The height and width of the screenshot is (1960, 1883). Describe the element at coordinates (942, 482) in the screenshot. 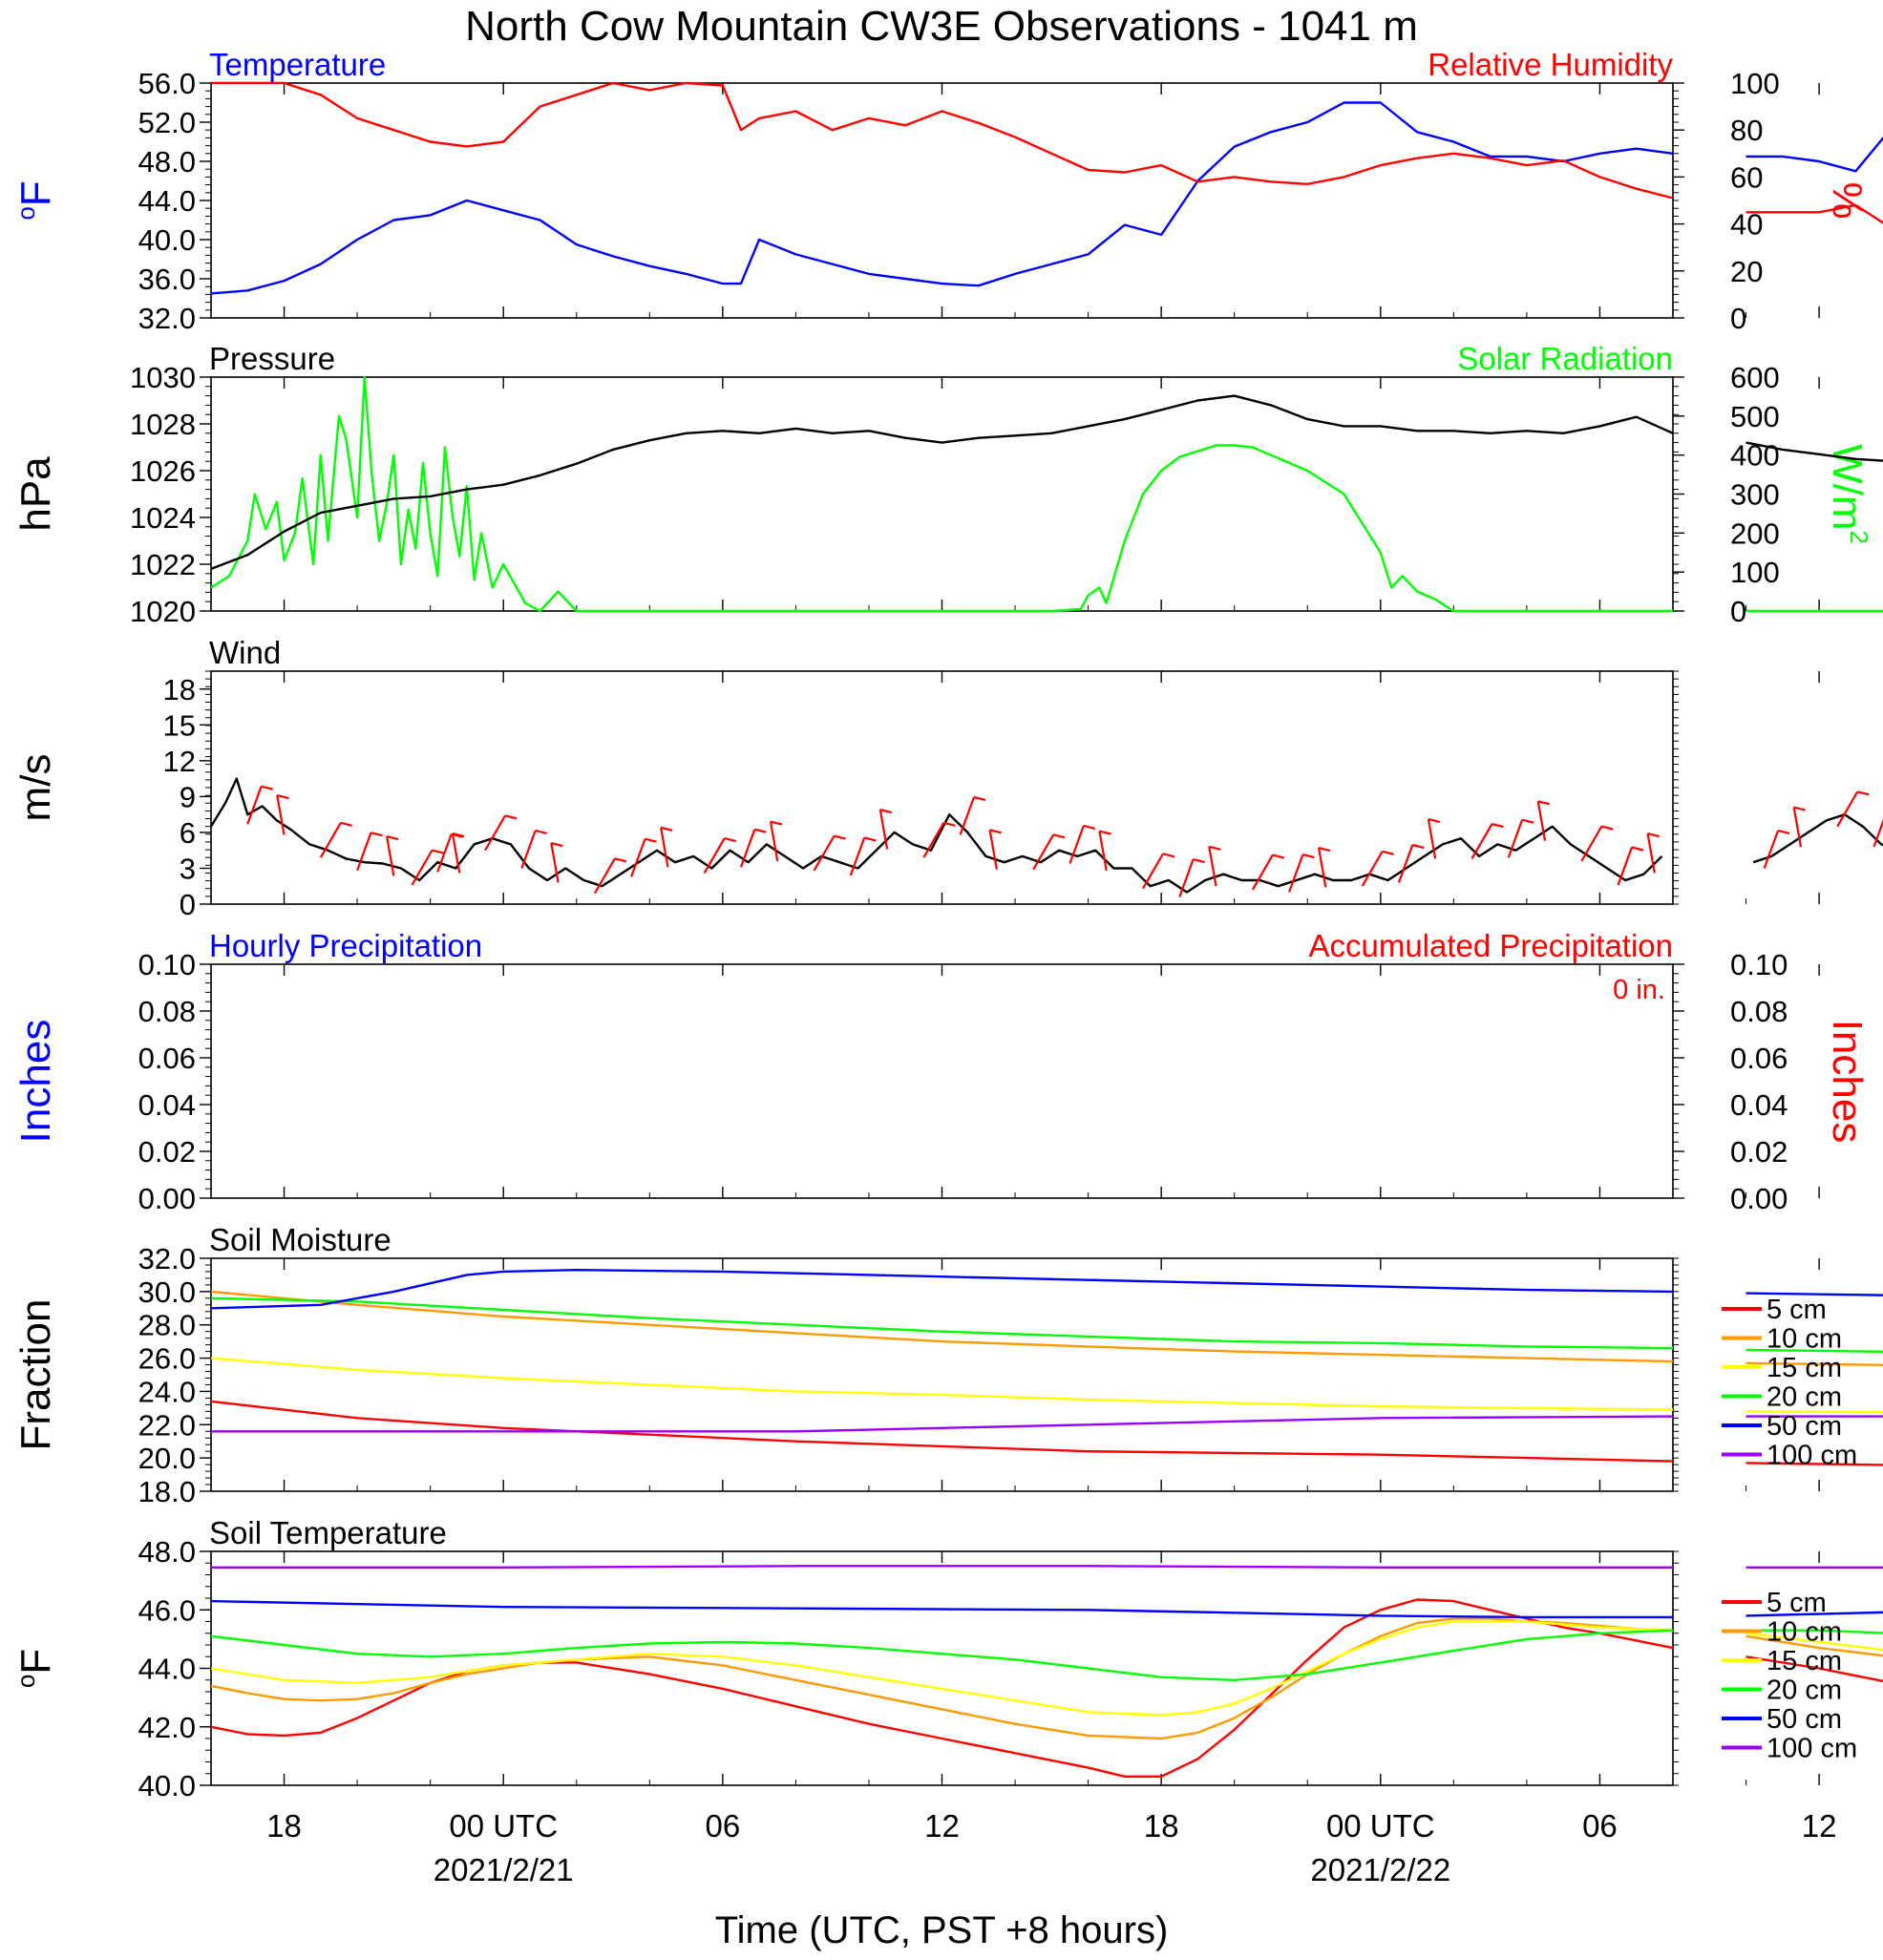

I see `series-line-pressure` at that location.